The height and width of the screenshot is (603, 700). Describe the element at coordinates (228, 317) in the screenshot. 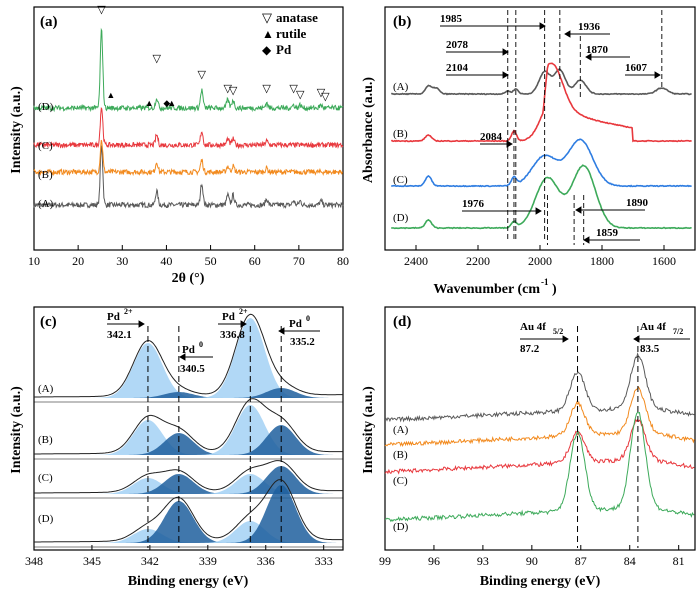

I see `peak-label-pd2-336-name: Pd` at that location.